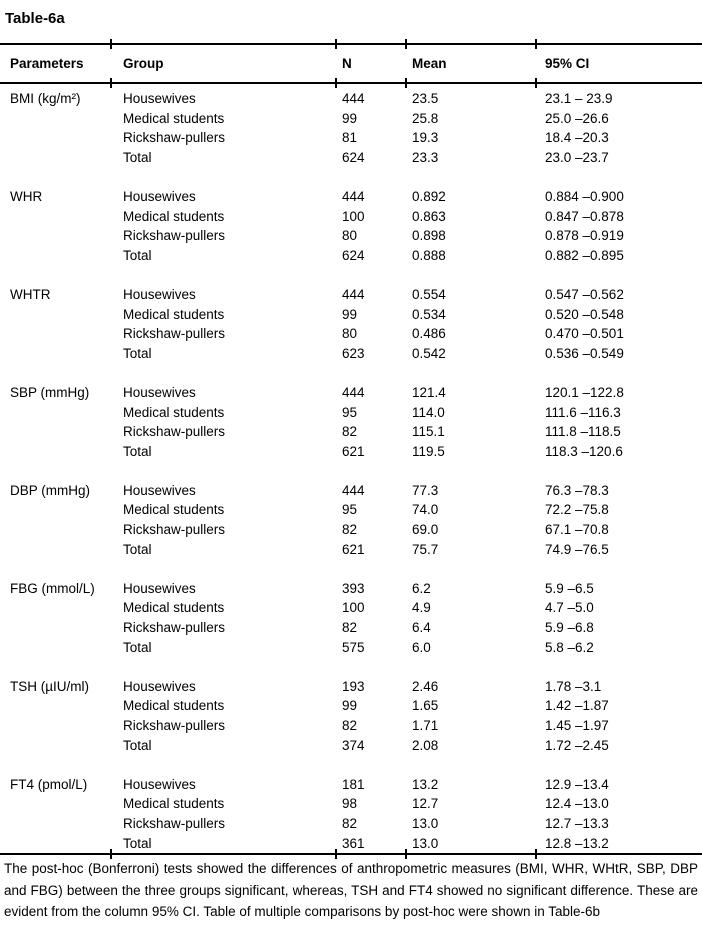  I want to click on table-row: Housewives 444 121.4 120.1 –122.8, so click(351, 393).